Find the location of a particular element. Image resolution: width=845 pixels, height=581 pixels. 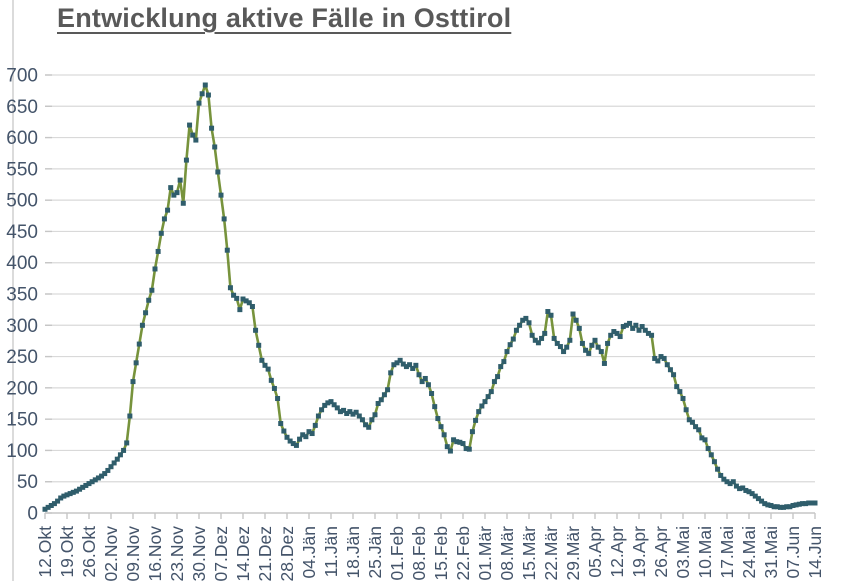

svg-text: 24.Mai is located at coordinates (749, 552).